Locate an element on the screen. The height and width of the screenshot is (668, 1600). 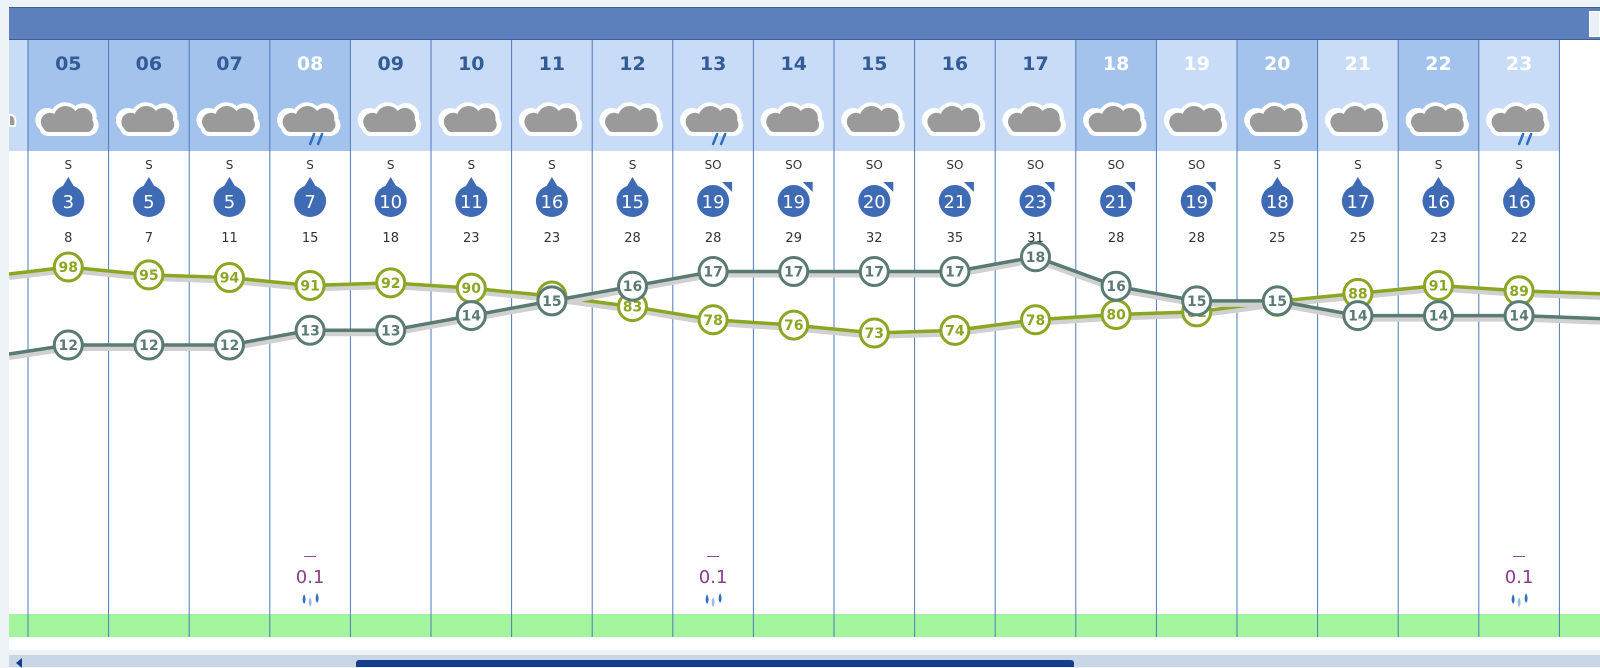
temperature-value-label: 12 is located at coordinates (68, 346).